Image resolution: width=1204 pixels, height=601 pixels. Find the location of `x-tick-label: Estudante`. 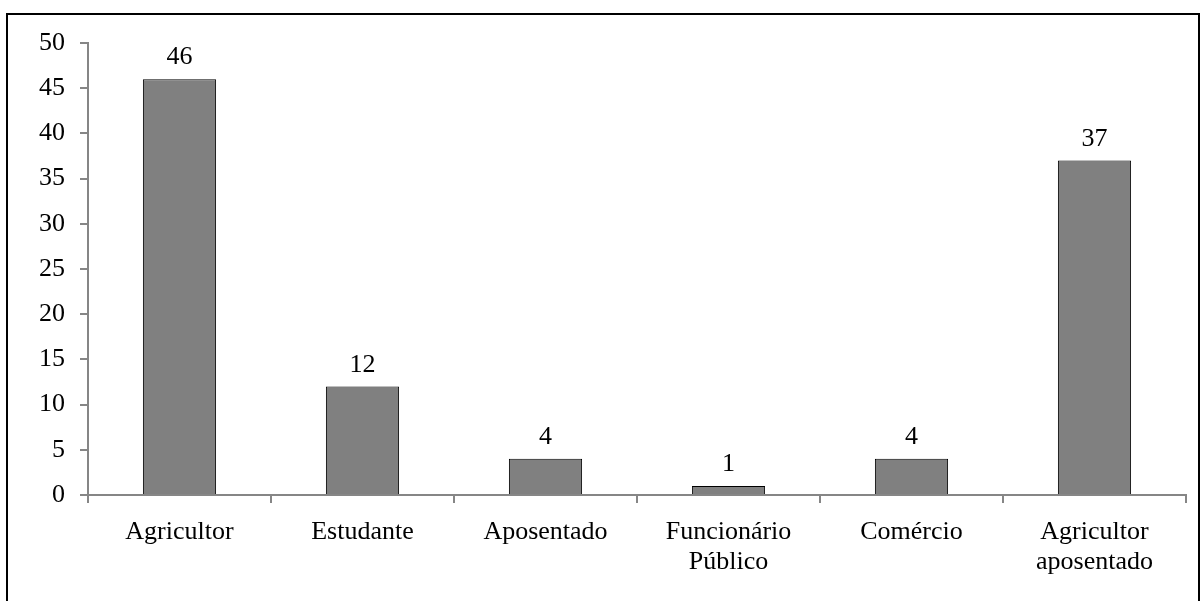

x-tick-label: Estudante is located at coordinates (362, 530).